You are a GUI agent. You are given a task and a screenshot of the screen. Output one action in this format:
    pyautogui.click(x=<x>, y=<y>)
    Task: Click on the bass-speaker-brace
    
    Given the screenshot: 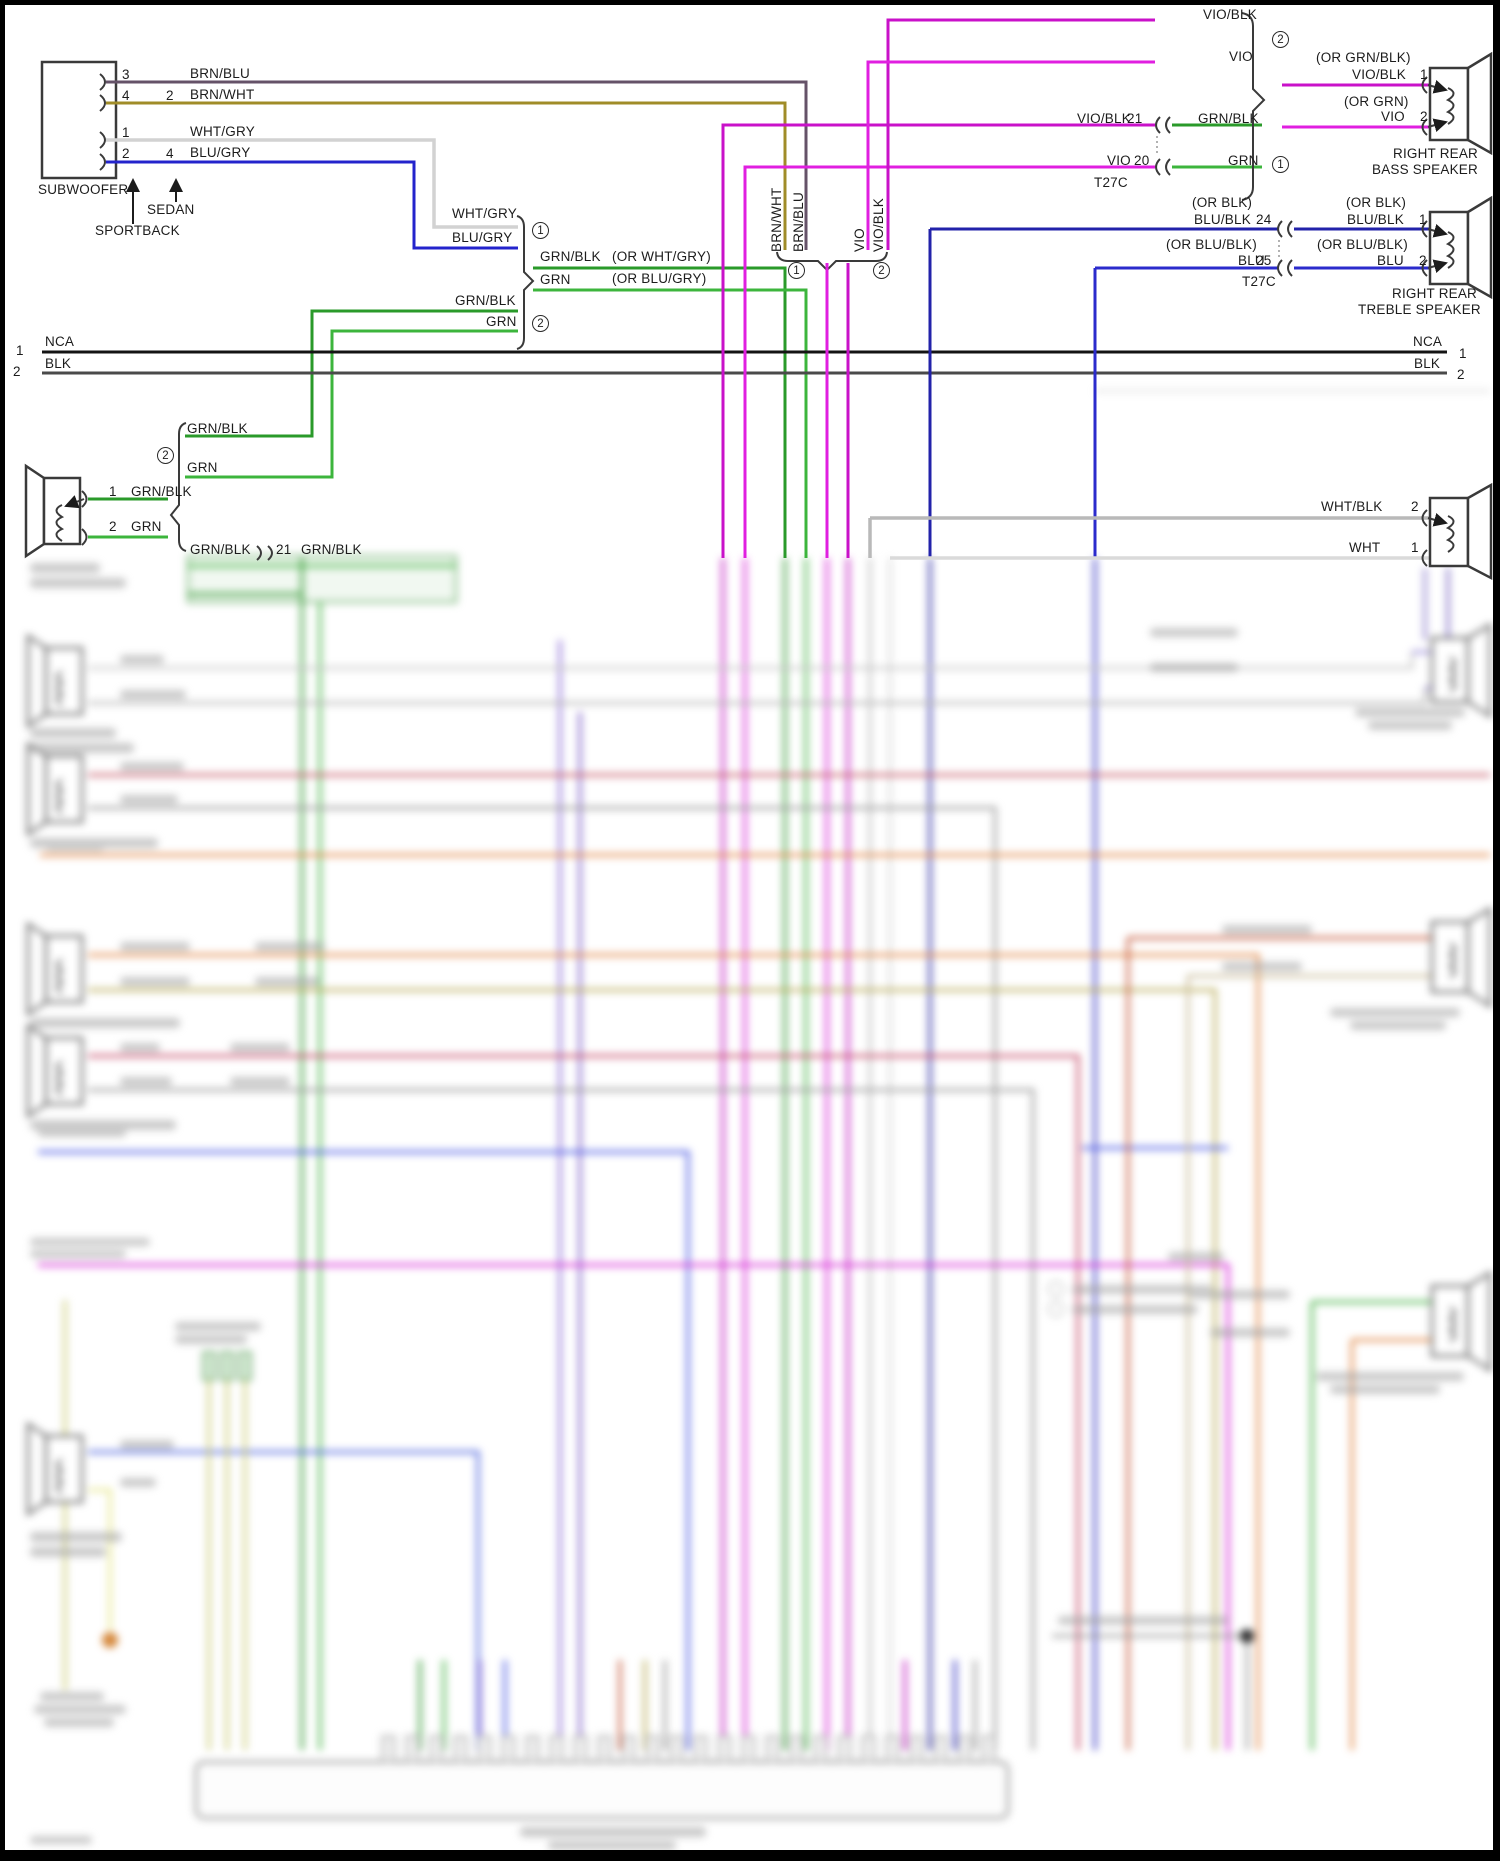 What is the action you would take?
    pyautogui.click(x=1253, y=106)
    